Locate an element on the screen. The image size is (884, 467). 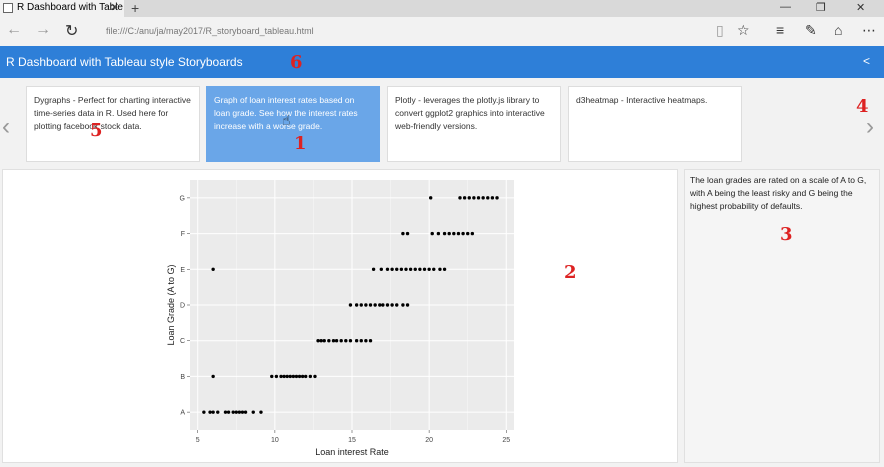
x-tick-label: 25 is located at coordinates (506, 440).